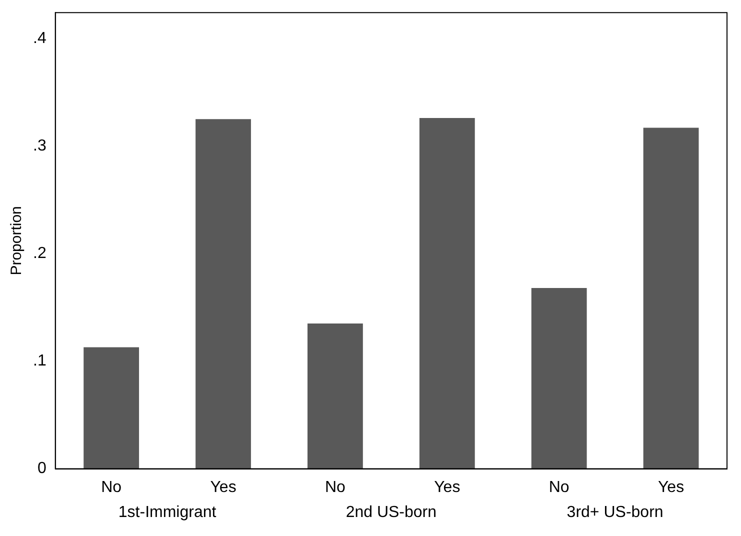  I want to click on y-tick-label: .4, so click(39, 38).